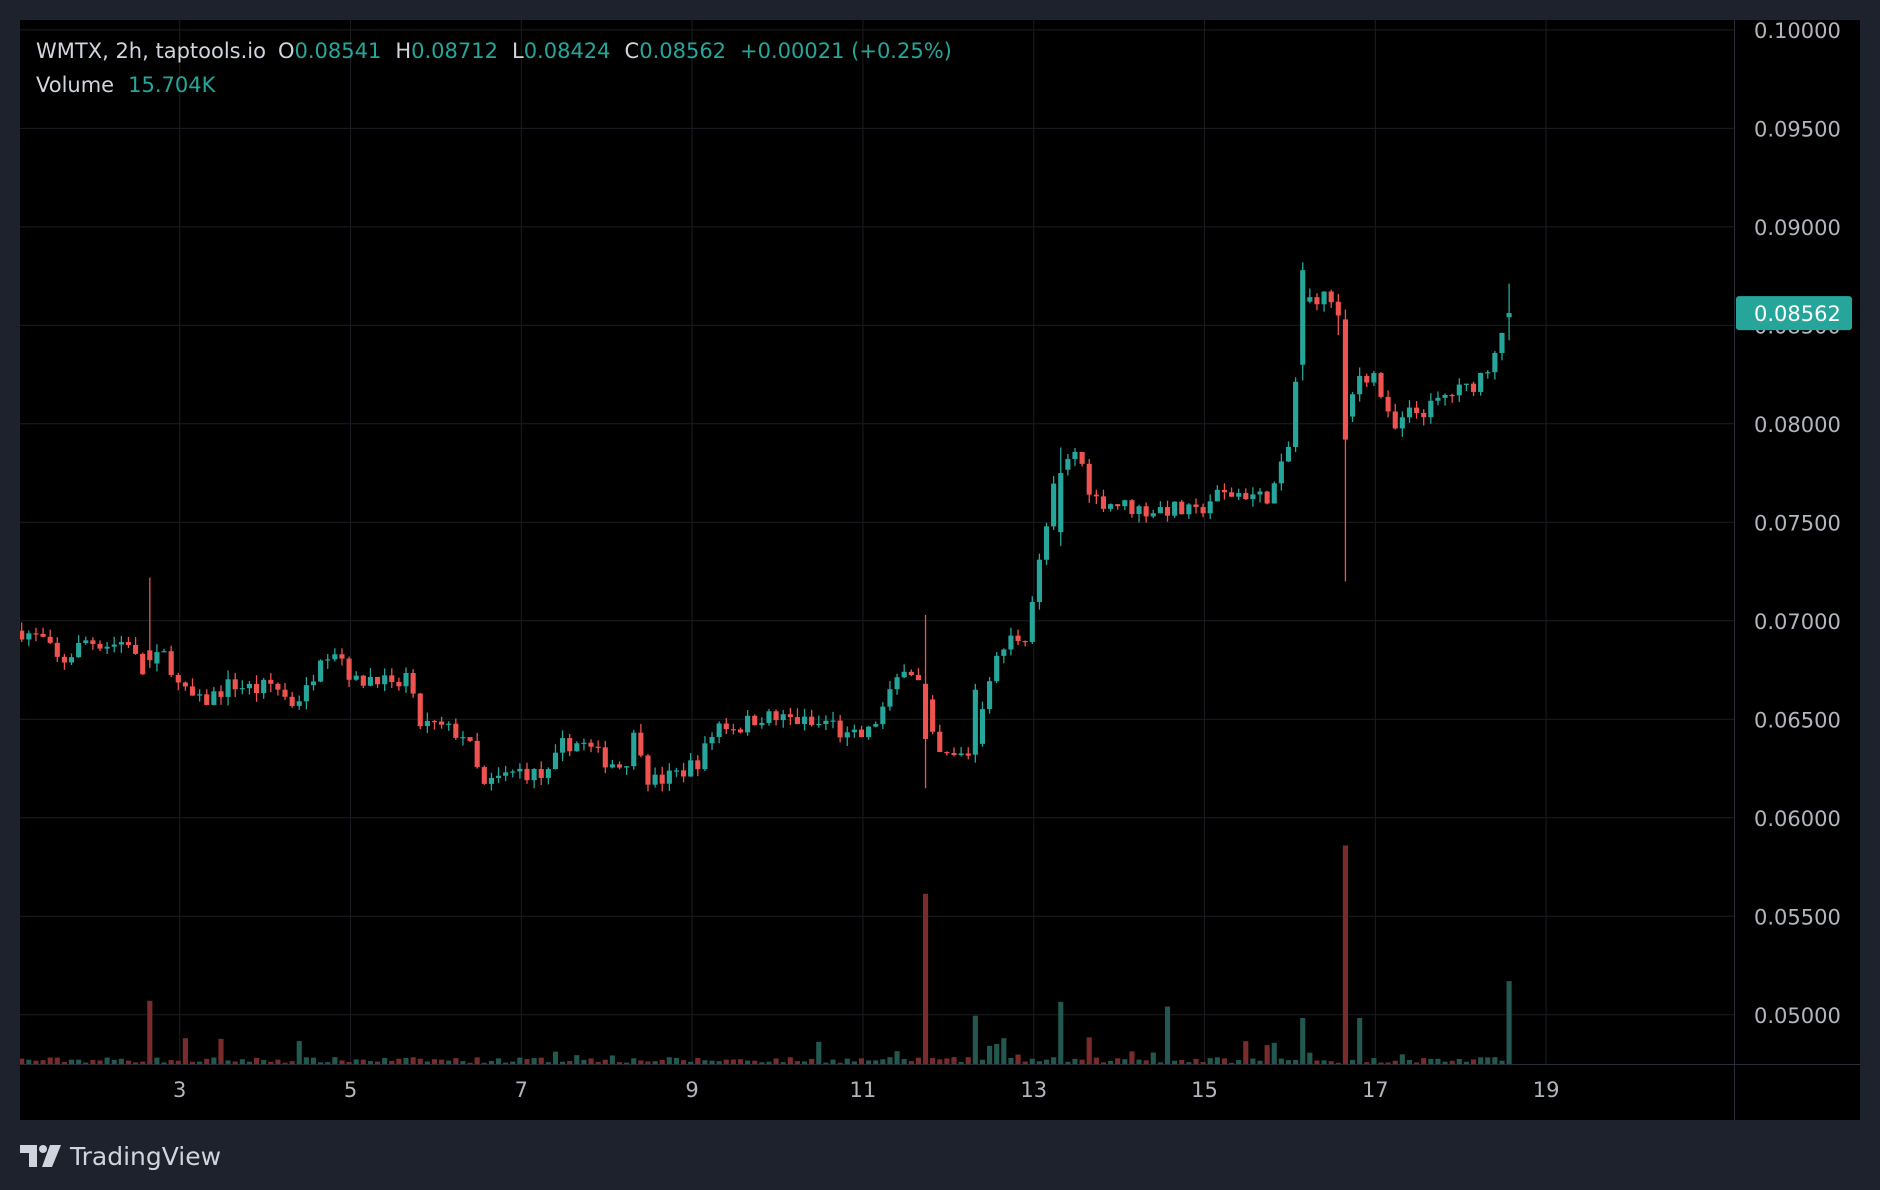 This screenshot has width=1880, height=1190. What do you see at coordinates (286, 51) in the screenshot?
I see `open-key: O` at bounding box center [286, 51].